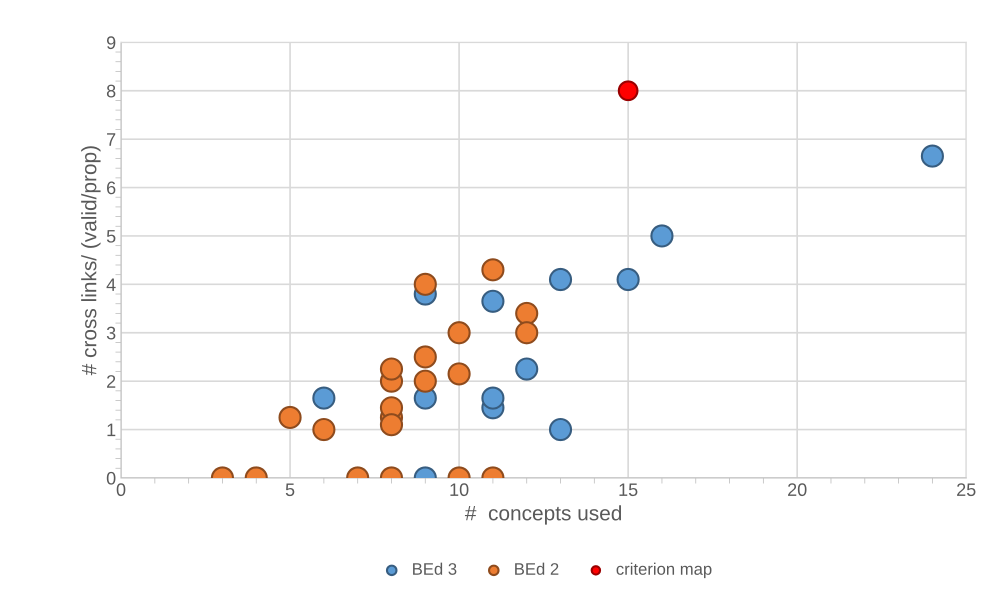 The width and height of the screenshot is (992, 605). I want to click on y-tick-label: 2, so click(111, 381).